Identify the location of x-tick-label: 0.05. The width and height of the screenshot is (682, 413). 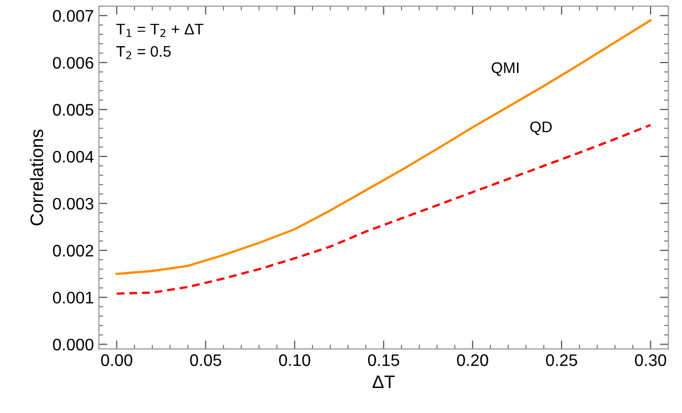
(206, 360).